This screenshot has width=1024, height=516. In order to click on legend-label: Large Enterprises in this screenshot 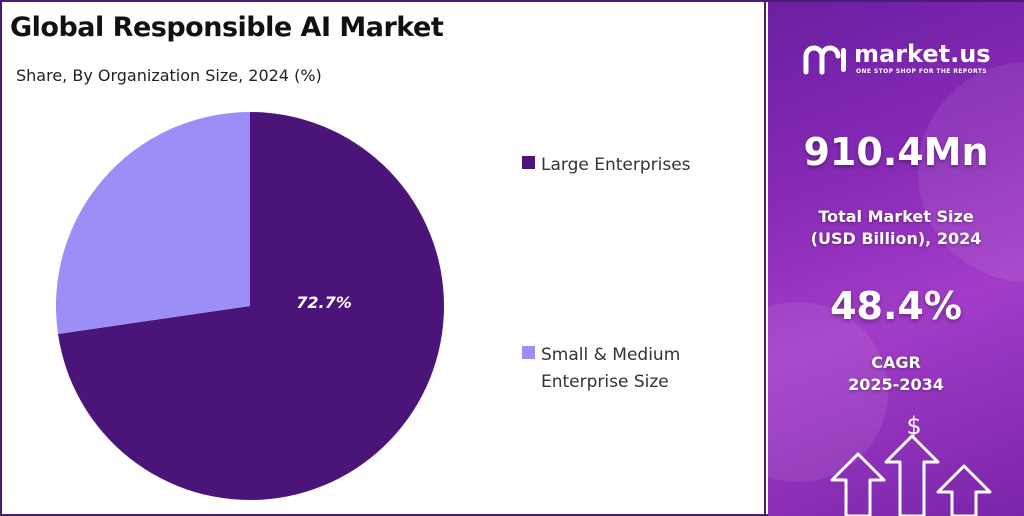, I will do `click(616, 165)`.